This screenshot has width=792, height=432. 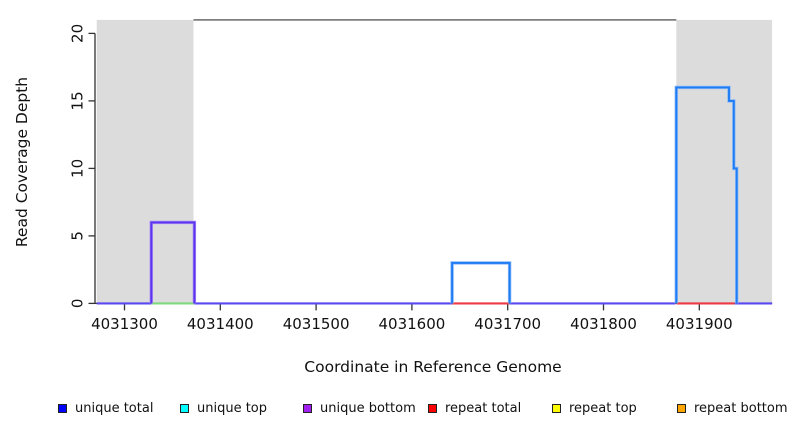 What do you see at coordinates (78, 304) in the screenshot?
I see `y-tick-label: 0` at bounding box center [78, 304].